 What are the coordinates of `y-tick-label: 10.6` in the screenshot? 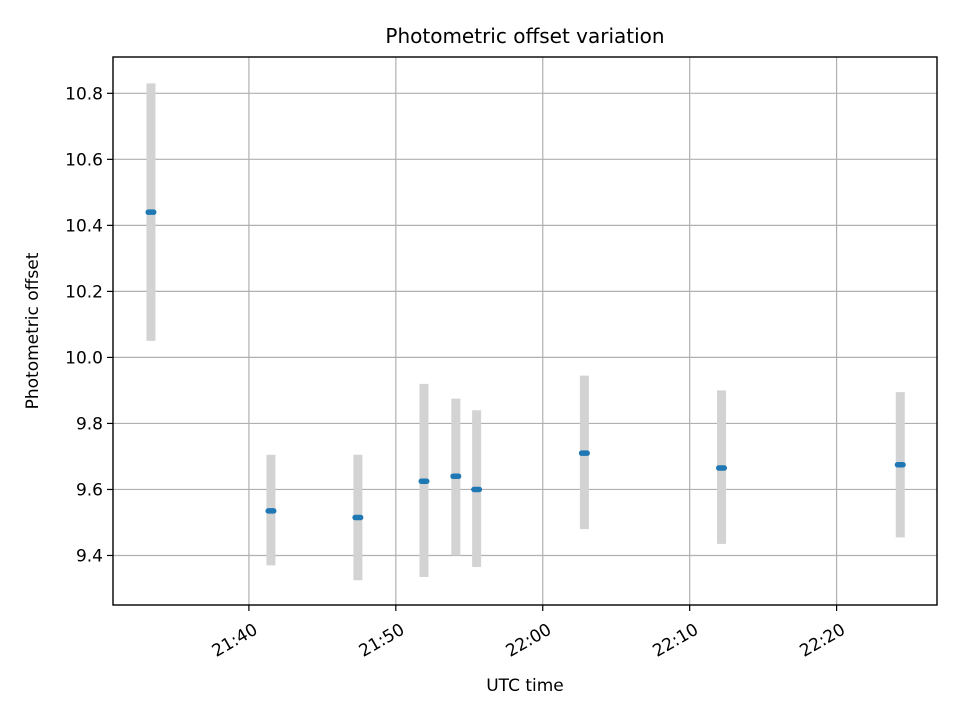 It's located at (84, 160).